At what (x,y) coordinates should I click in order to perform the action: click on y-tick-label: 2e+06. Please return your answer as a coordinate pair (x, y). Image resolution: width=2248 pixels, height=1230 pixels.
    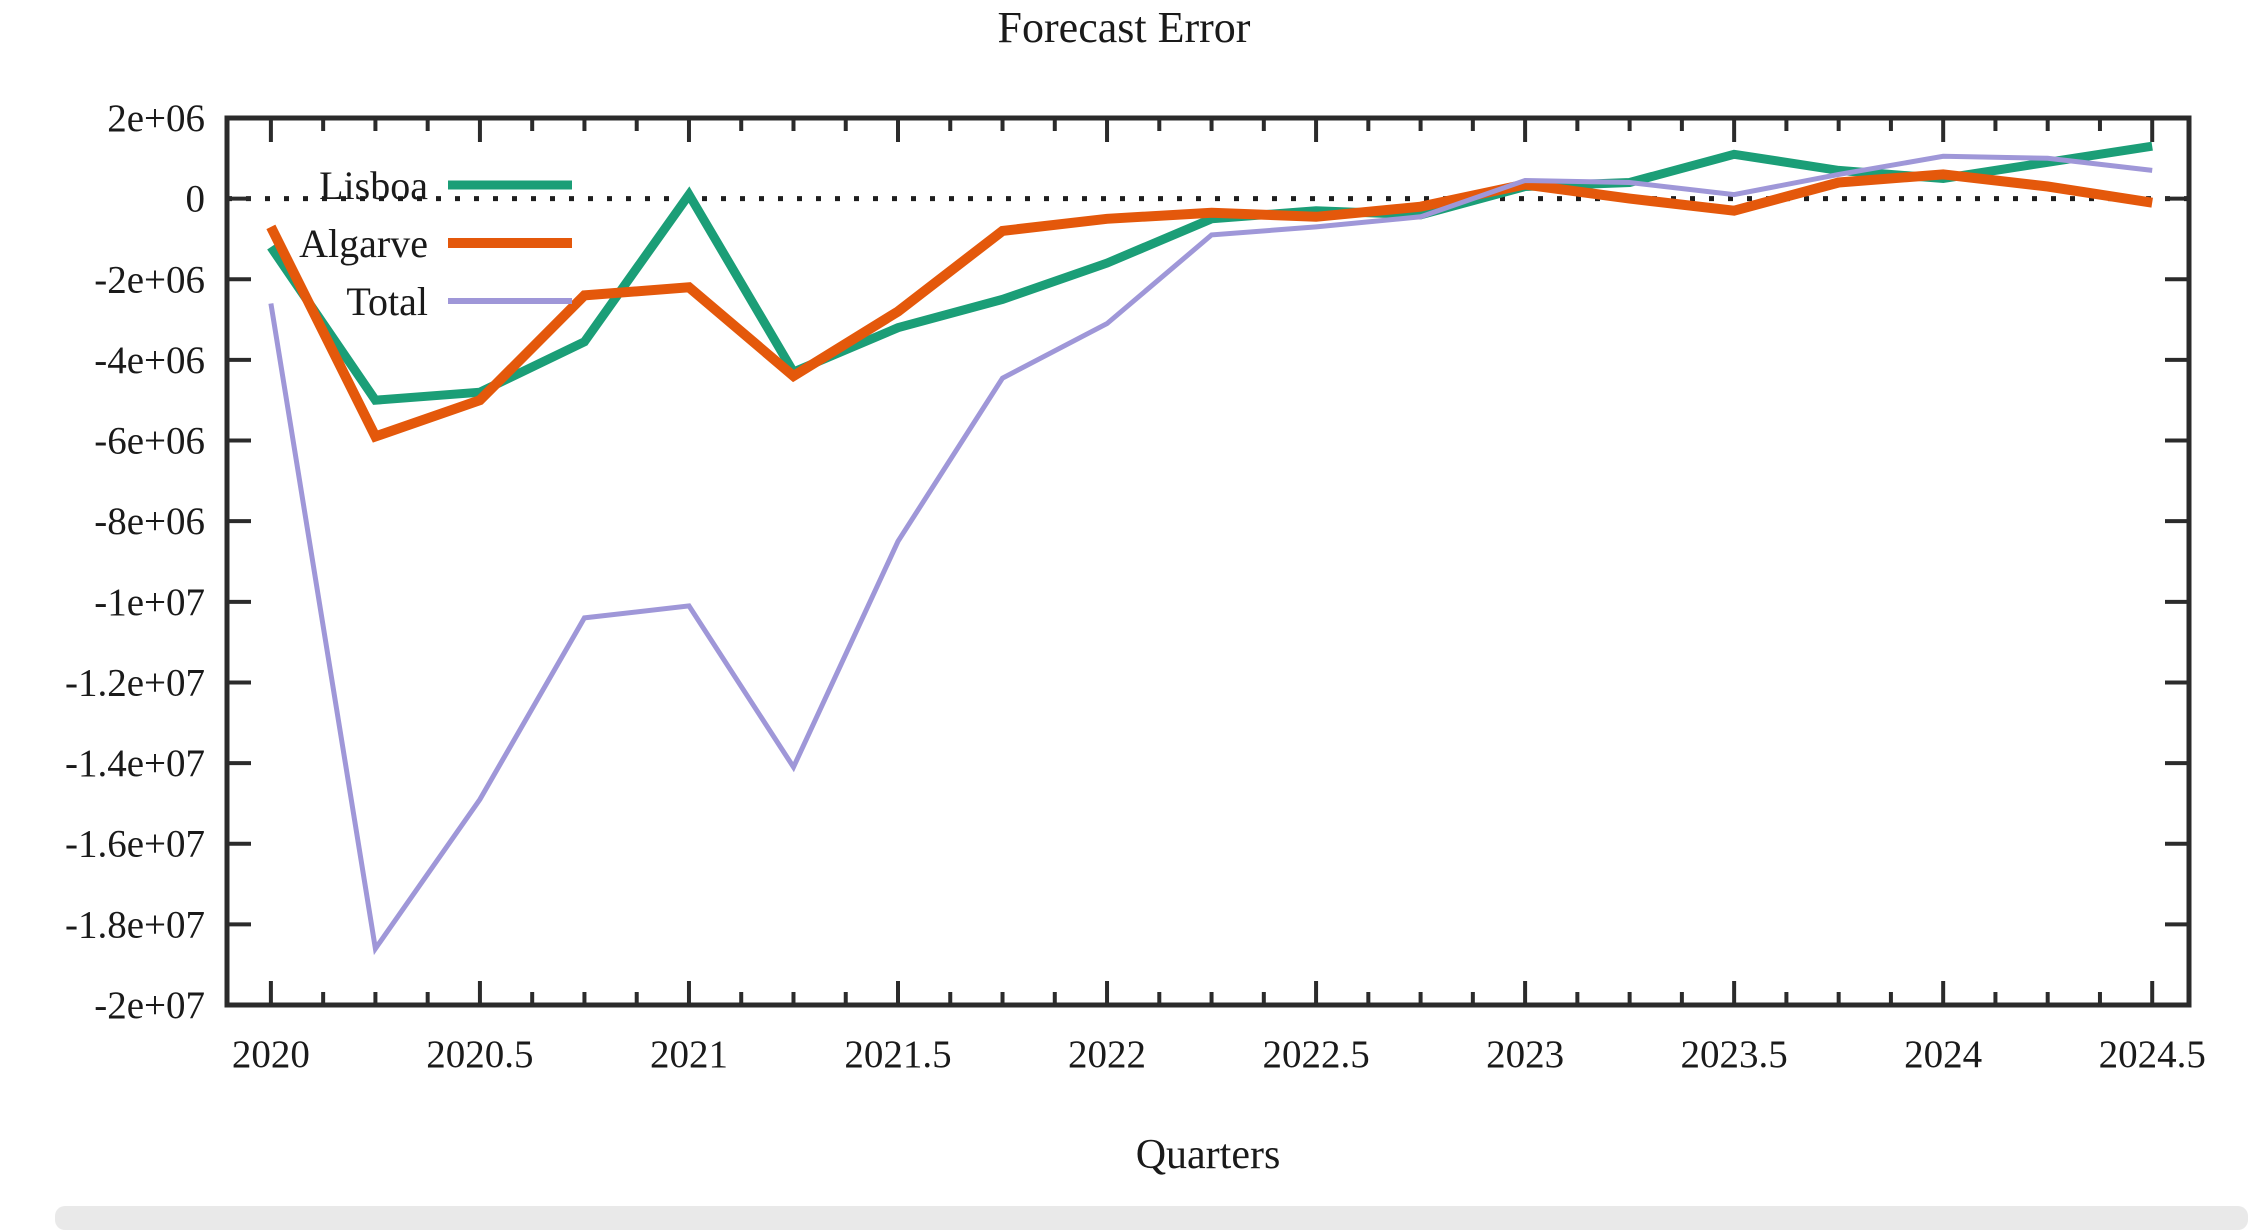
    Looking at the image, I should click on (156, 118).